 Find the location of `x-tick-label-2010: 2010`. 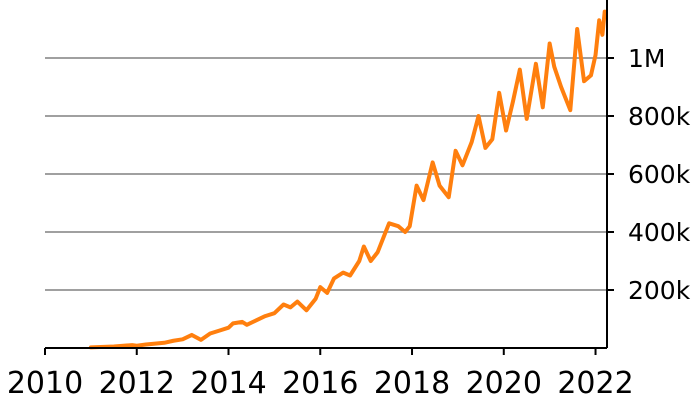

x-tick-label-2010: 2010 is located at coordinates (45, 383).